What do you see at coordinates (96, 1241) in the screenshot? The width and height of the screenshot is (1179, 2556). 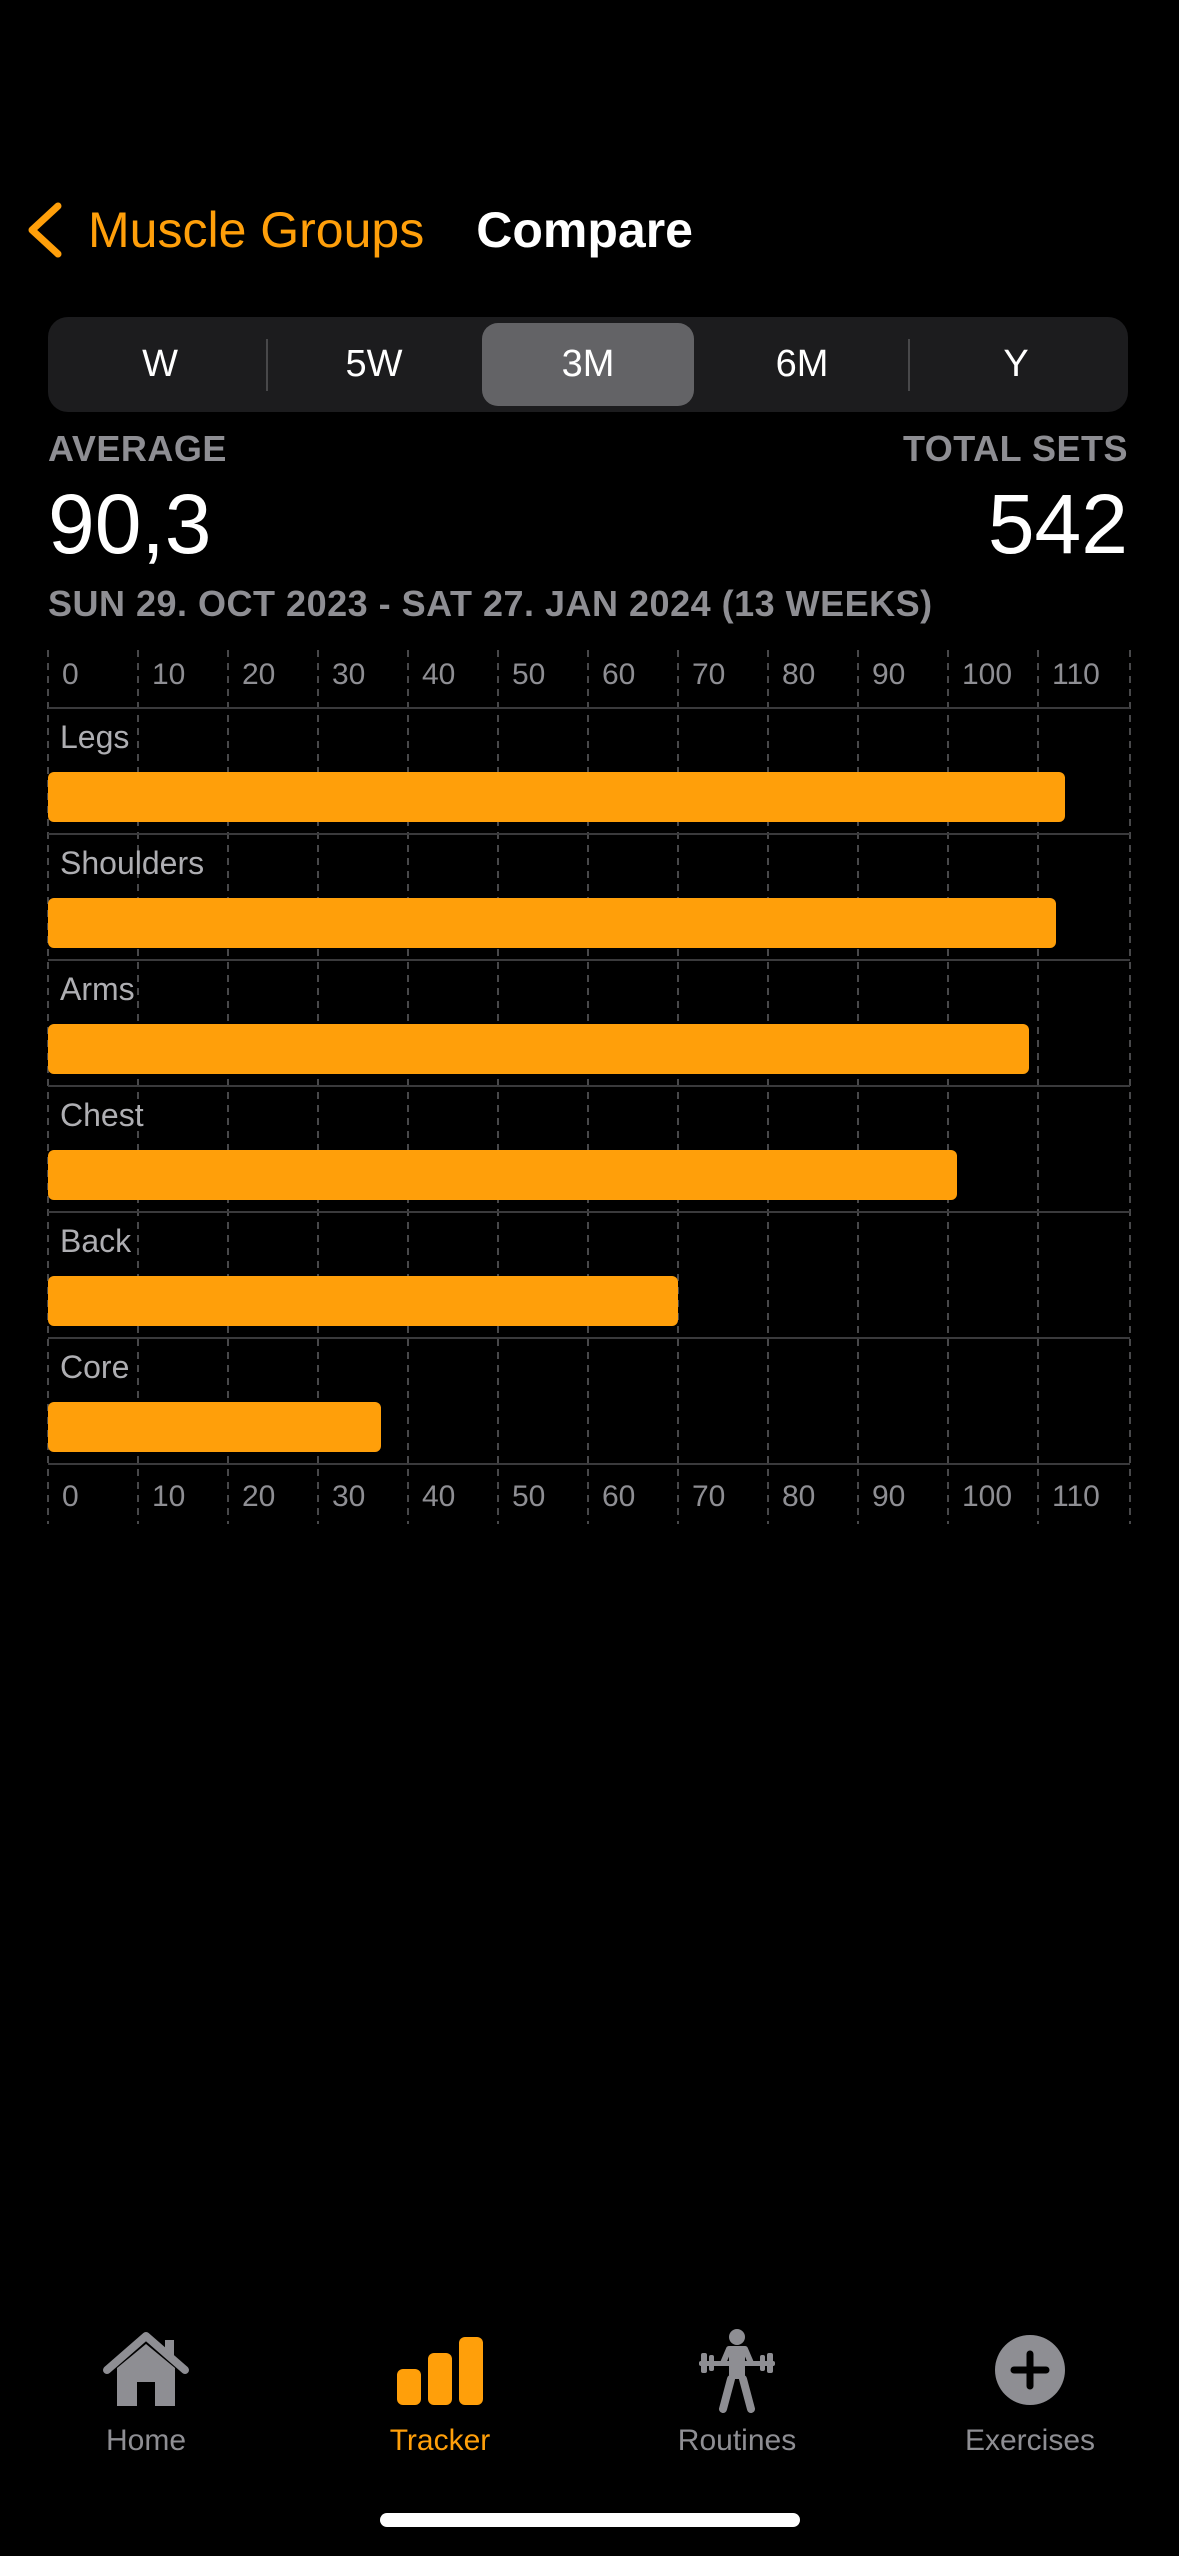 I see `category-label: Back` at bounding box center [96, 1241].